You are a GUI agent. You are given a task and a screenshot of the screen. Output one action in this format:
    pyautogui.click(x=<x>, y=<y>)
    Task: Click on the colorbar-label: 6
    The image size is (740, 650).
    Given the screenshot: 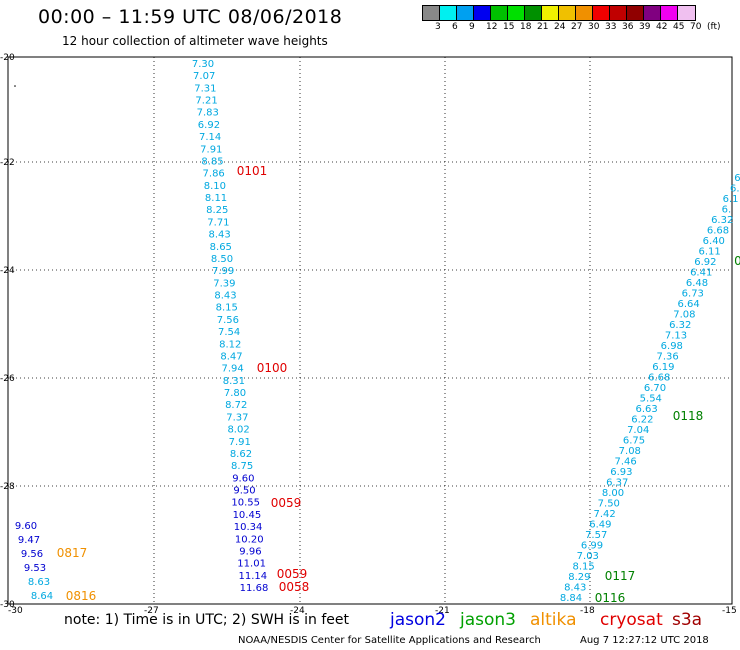 What is the action you would take?
    pyautogui.click(x=455, y=27)
    